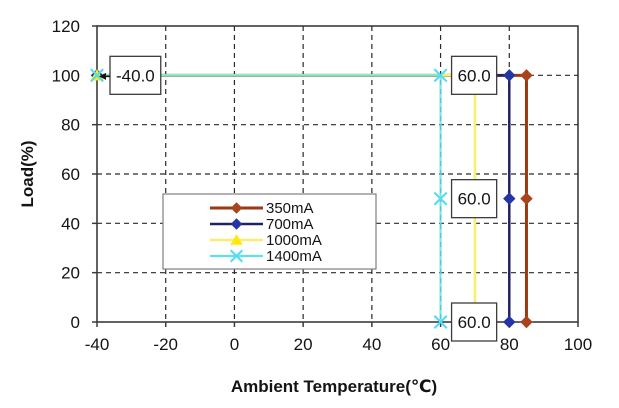 The height and width of the screenshot is (408, 619). Describe the element at coordinates (290, 208) in the screenshot. I see `legend-label: 350mA` at that location.